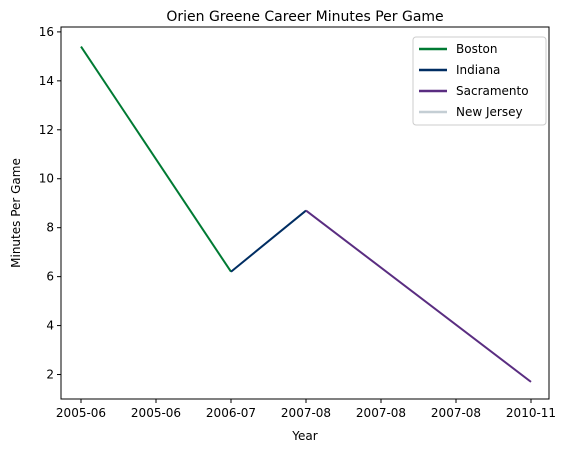  Describe the element at coordinates (268, 241) in the screenshot. I see `series-line-indiana` at that location.